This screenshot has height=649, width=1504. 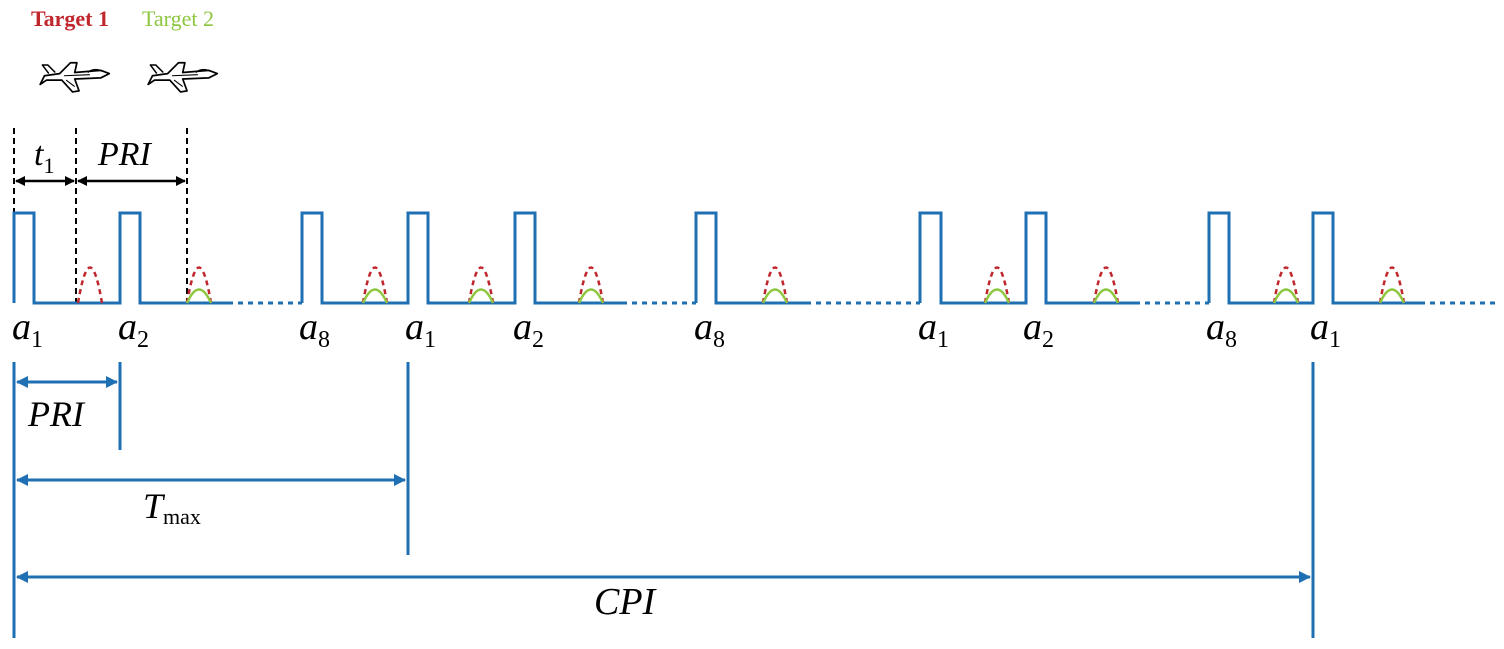 What do you see at coordinates (44, 157) in the screenshot?
I see `t1-label: t1` at bounding box center [44, 157].